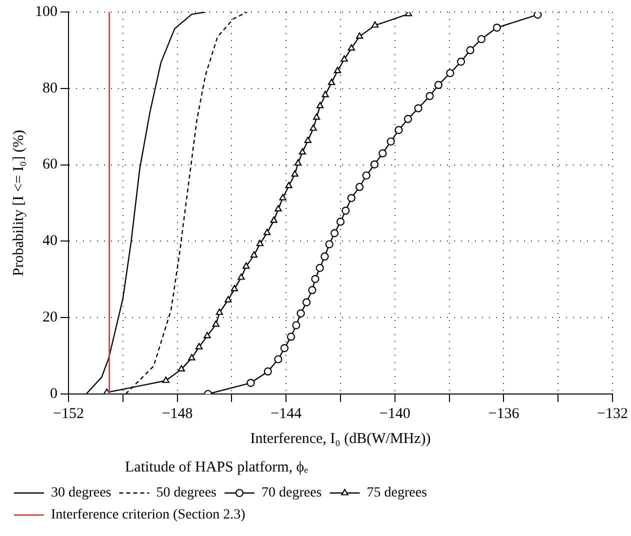 This screenshot has height=536, width=631. What do you see at coordinates (46, 12) in the screenshot?
I see `y-tick-label: 100` at bounding box center [46, 12].